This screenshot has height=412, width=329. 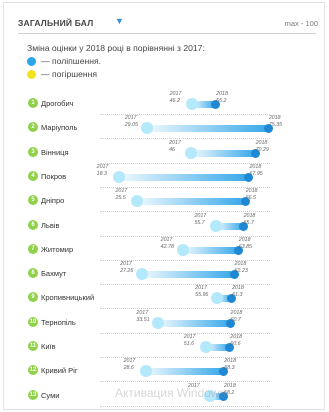 I want to click on city-name: Покров, so click(x=54, y=176).